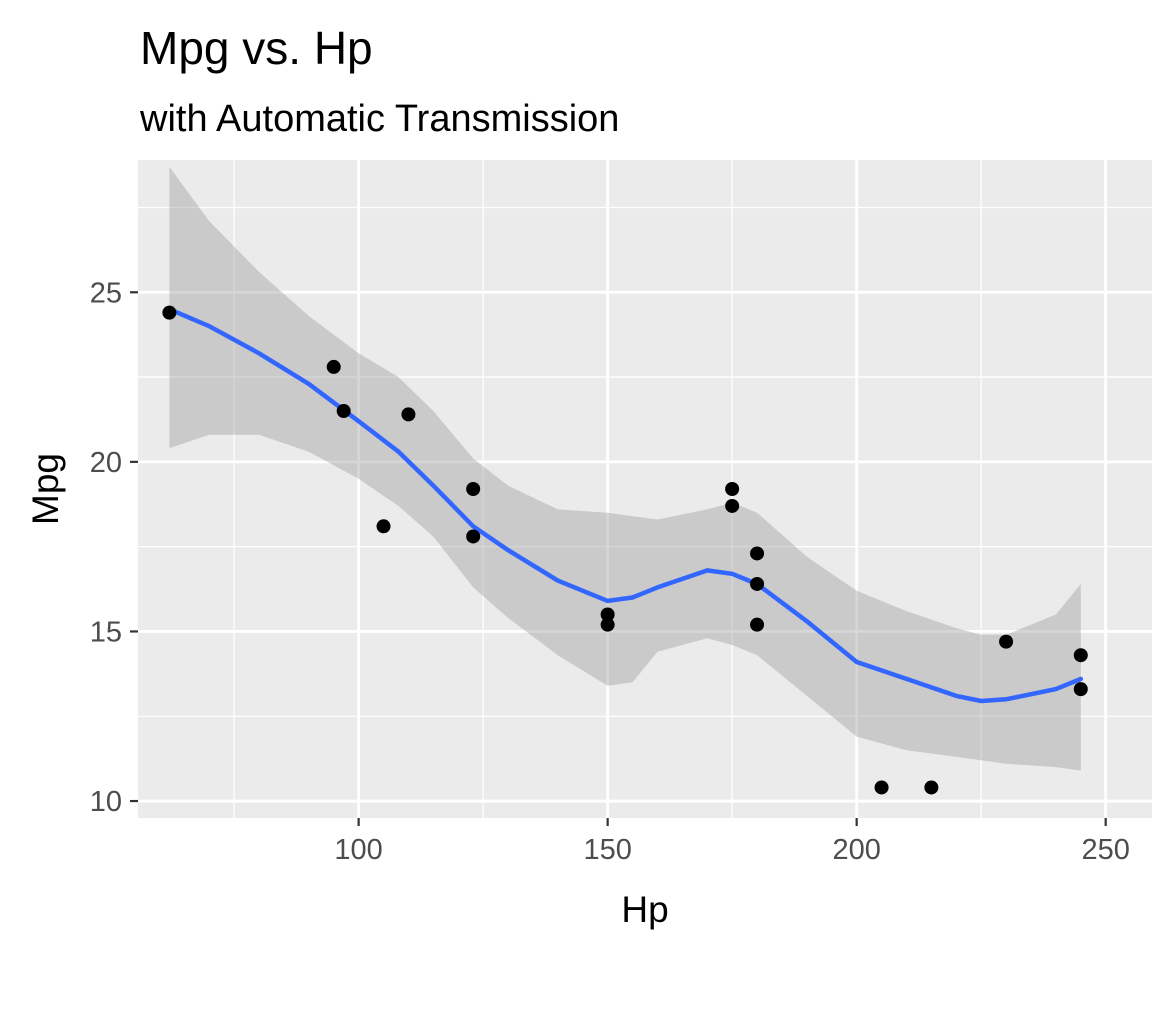 The image size is (1175, 1014). Describe the element at coordinates (607, 850) in the screenshot. I see `x-tick-label: 150` at that location.